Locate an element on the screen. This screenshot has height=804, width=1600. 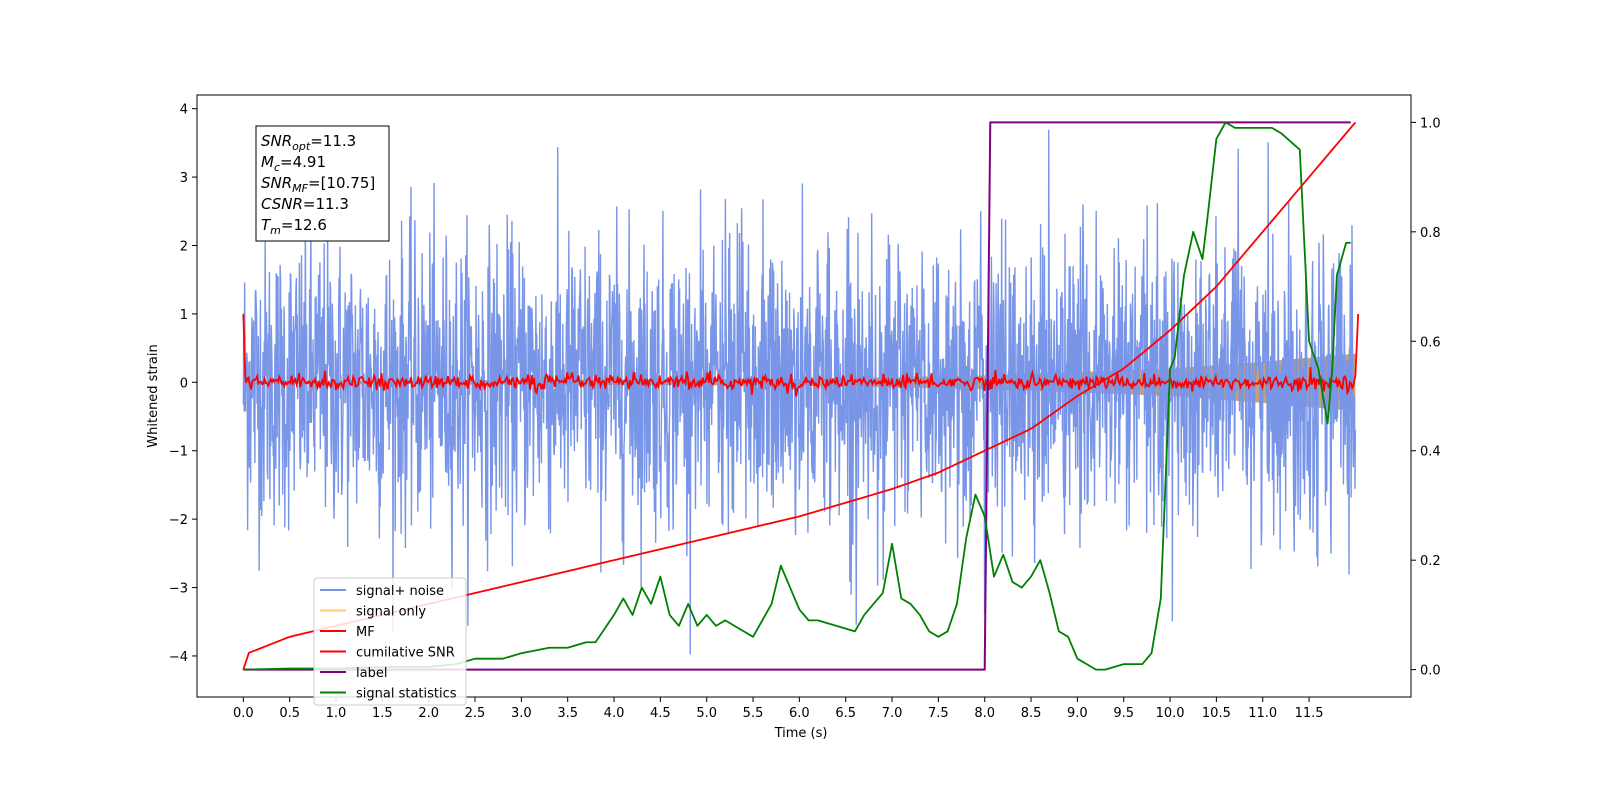
legend-label: signal statistics is located at coordinates (406, 694).